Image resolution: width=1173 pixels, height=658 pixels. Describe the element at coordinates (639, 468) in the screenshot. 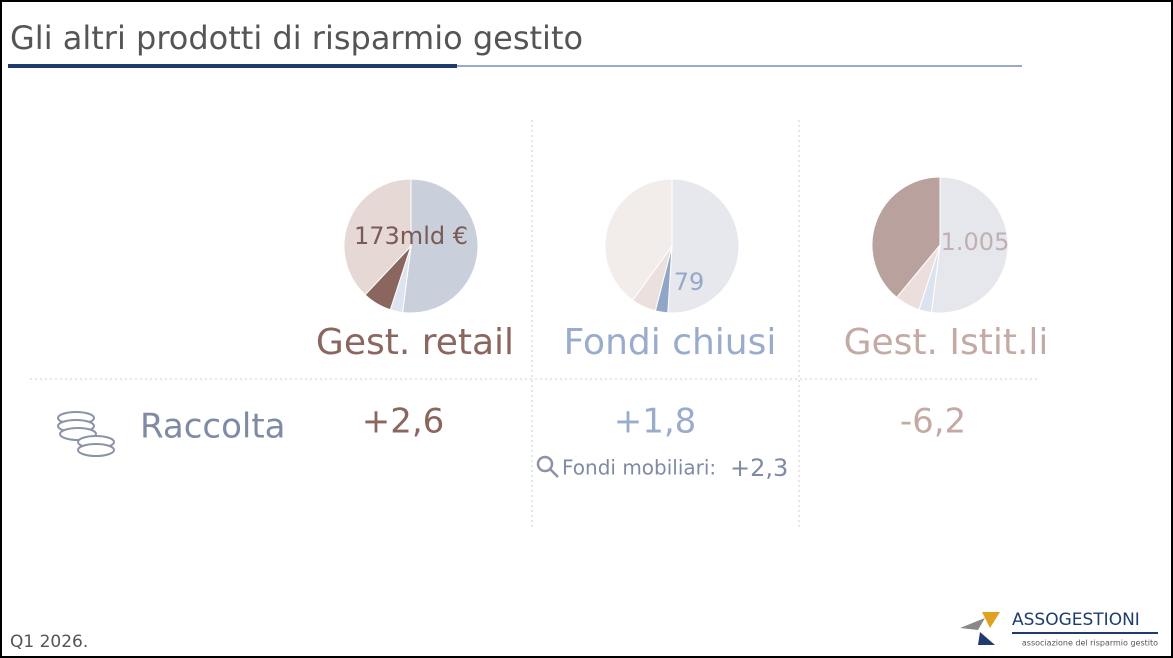

I see `note-label: Fondi mobiliari:` at that location.